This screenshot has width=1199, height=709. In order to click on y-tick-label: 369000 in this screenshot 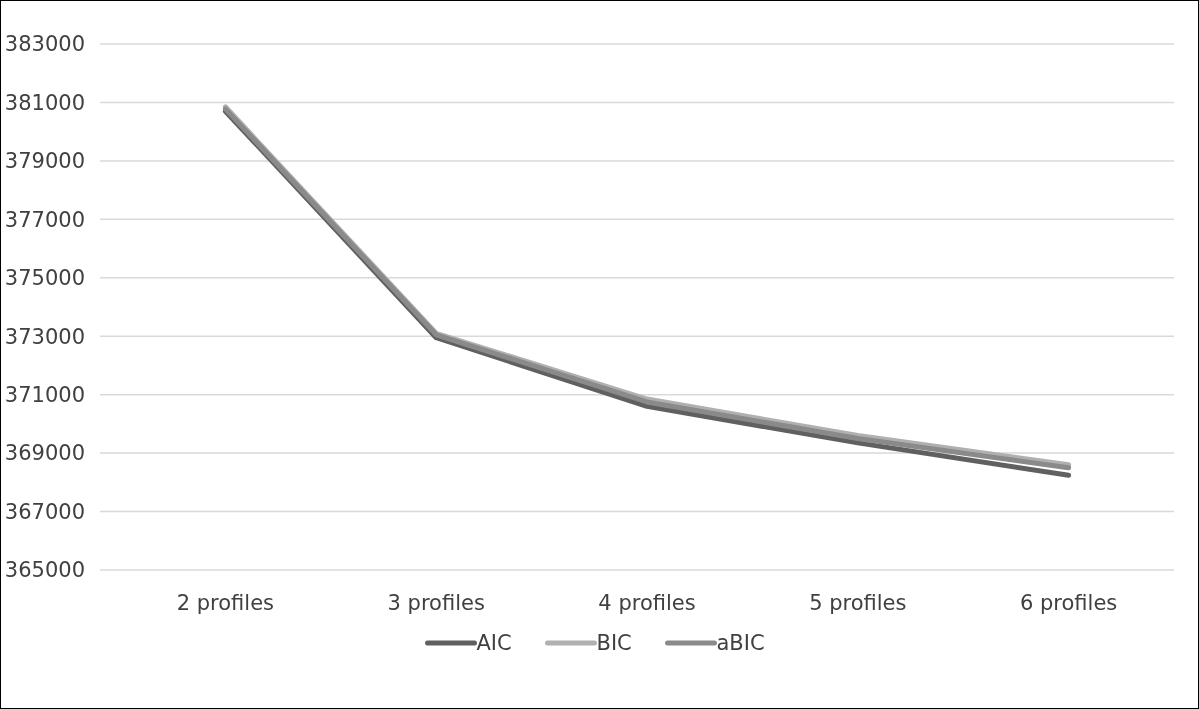, I will do `click(44, 453)`.